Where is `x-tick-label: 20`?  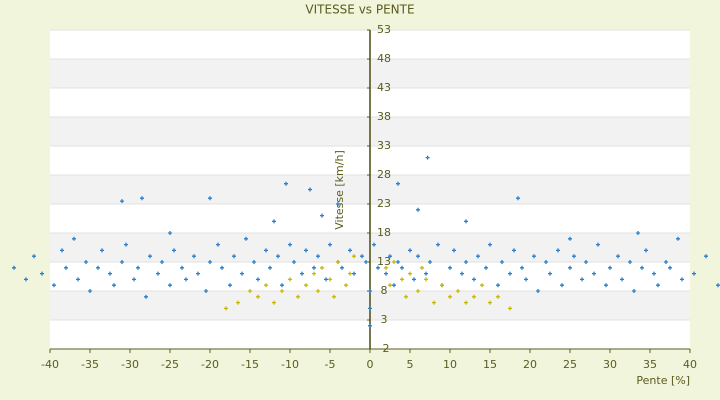 x-tick-label: 20 is located at coordinates (530, 364).